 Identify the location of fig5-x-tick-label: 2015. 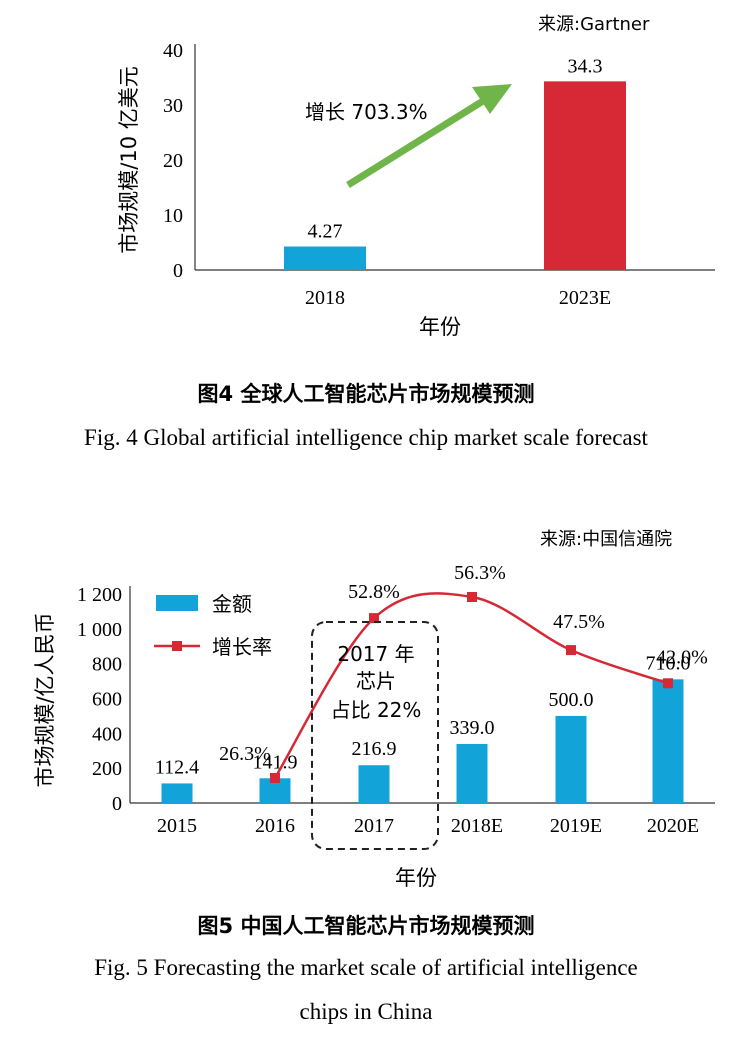
(177, 826).